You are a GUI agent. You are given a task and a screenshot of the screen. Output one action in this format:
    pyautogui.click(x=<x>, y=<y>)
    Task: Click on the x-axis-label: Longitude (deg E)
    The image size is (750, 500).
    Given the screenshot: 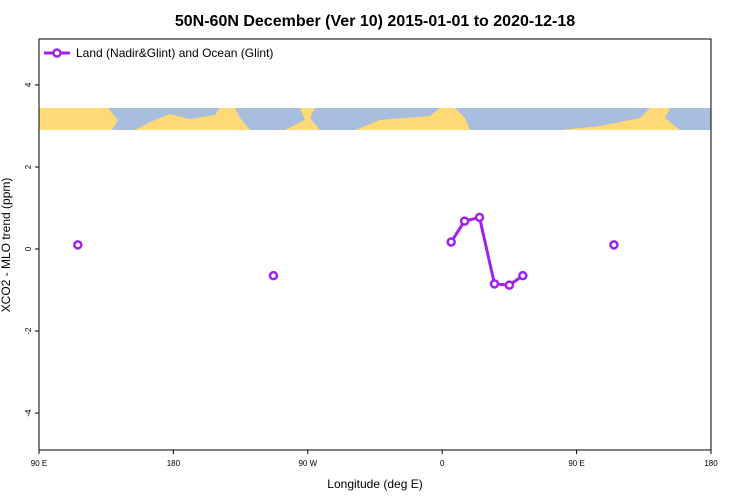 What is the action you would take?
    pyautogui.click(x=374, y=484)
    